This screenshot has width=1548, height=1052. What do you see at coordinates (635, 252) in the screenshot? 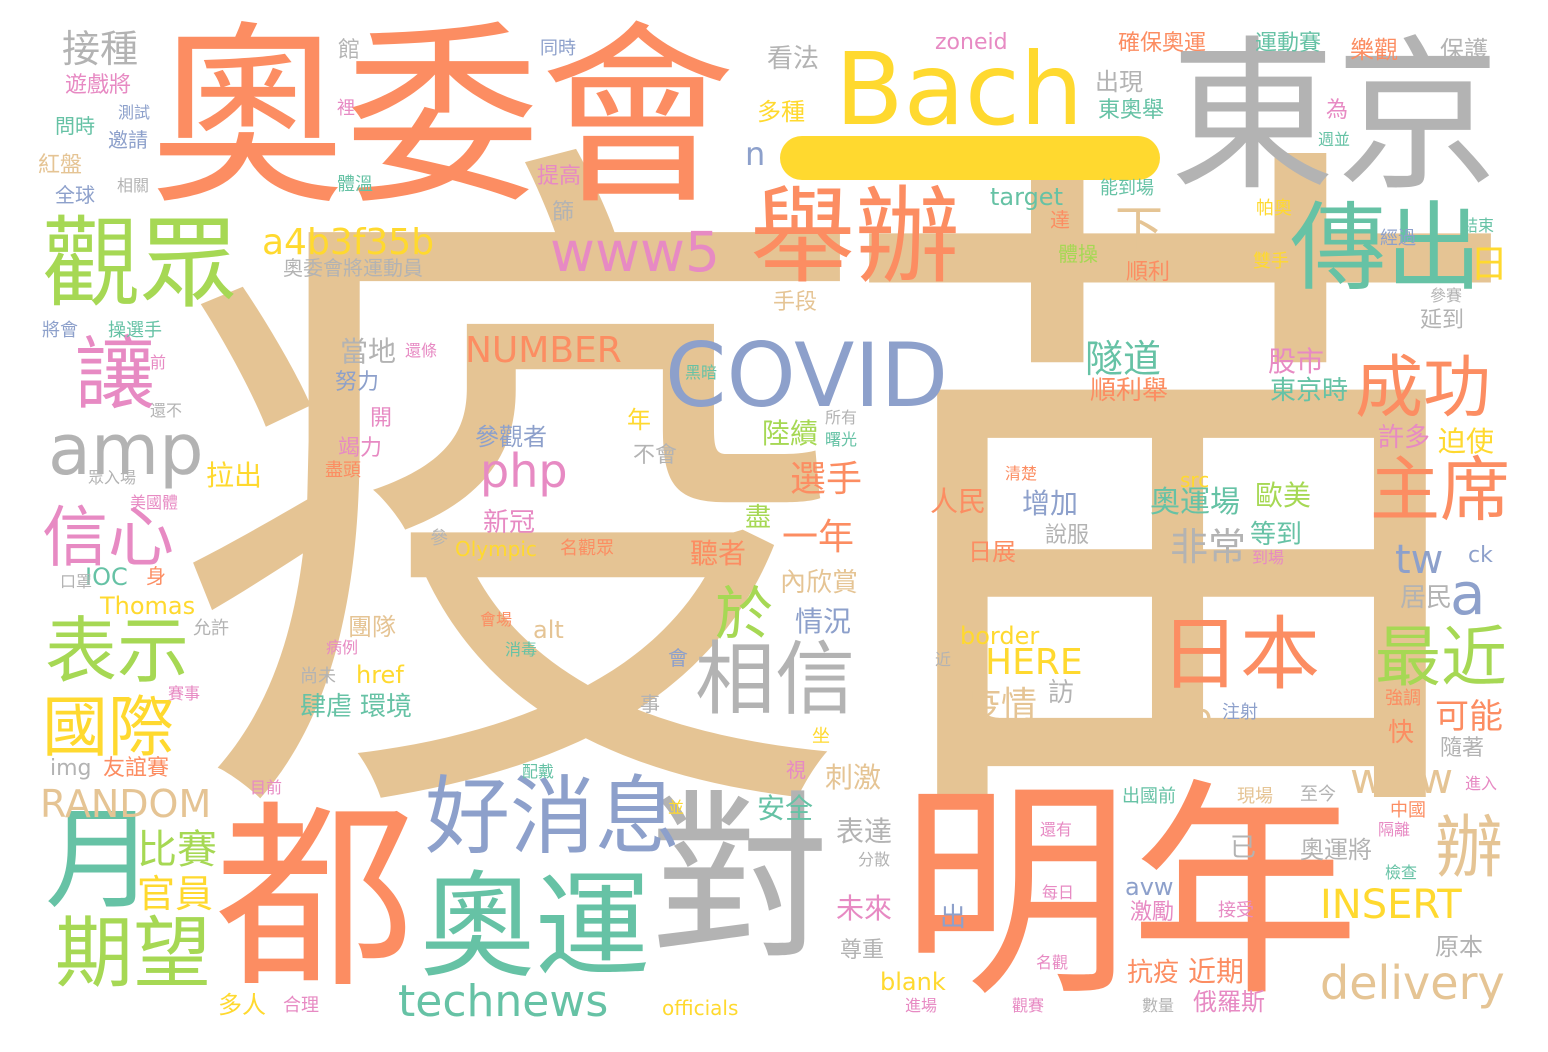
I see `word-www5: www5` at bounding box center [635, 252].